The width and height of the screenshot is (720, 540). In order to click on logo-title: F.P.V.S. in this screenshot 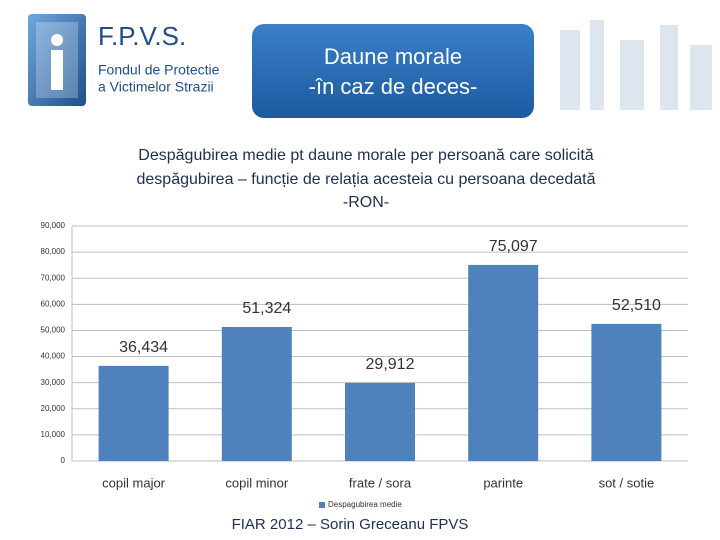, I will do `click(142, 36)`.